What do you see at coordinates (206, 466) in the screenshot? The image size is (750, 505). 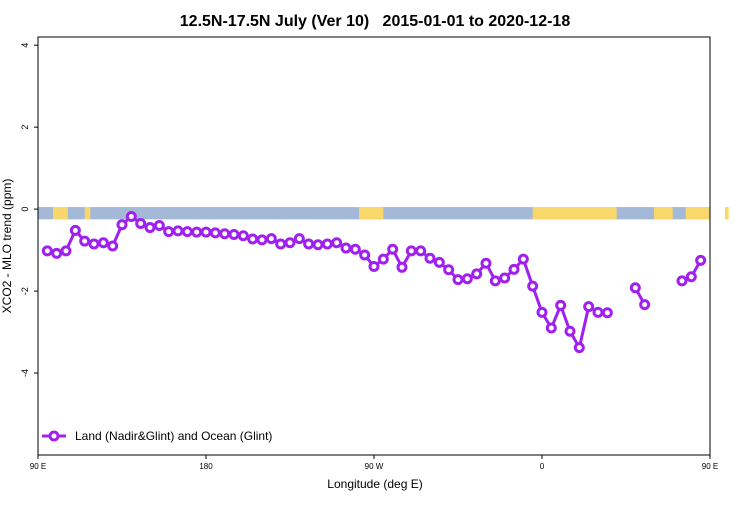 I see `x-tick-label: 180` at bounding box center [206, 466].